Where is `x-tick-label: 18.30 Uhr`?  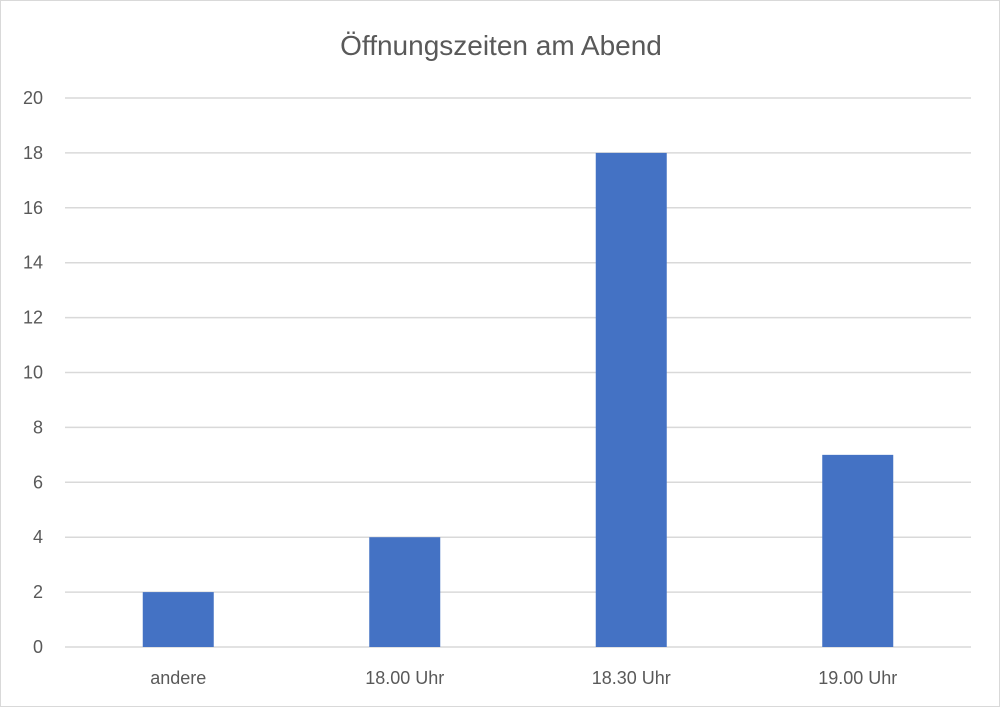
x-tick-label: 18.30 Uhr is located at coordinates (631, 678).